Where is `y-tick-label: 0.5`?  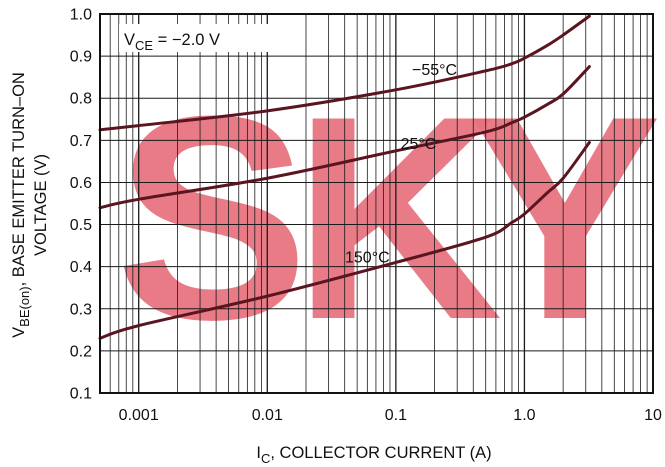
y-tick-label: 0.5 is located at coordinates (81, 225).